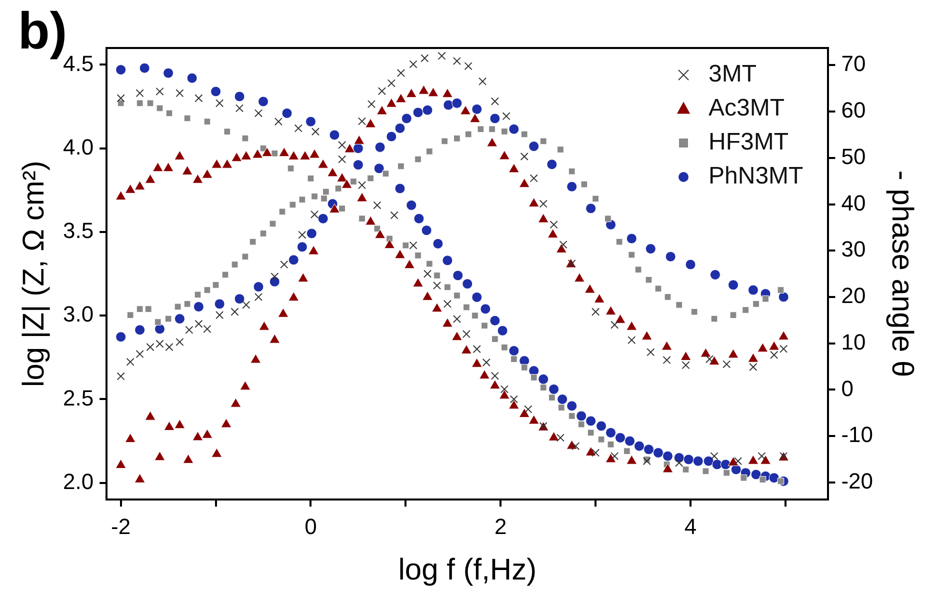 The width and height of the screenshot is (941, 601). I want to click on x-tick-label: -2, so click(121, 526).